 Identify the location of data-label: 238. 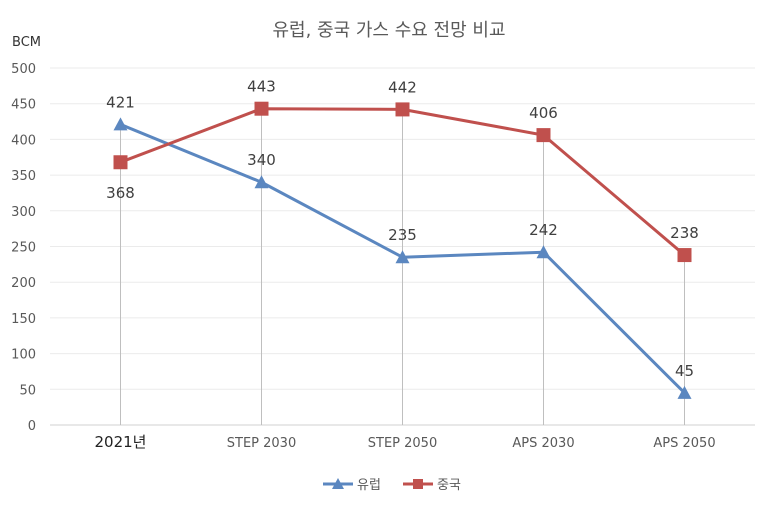
(684, 233).